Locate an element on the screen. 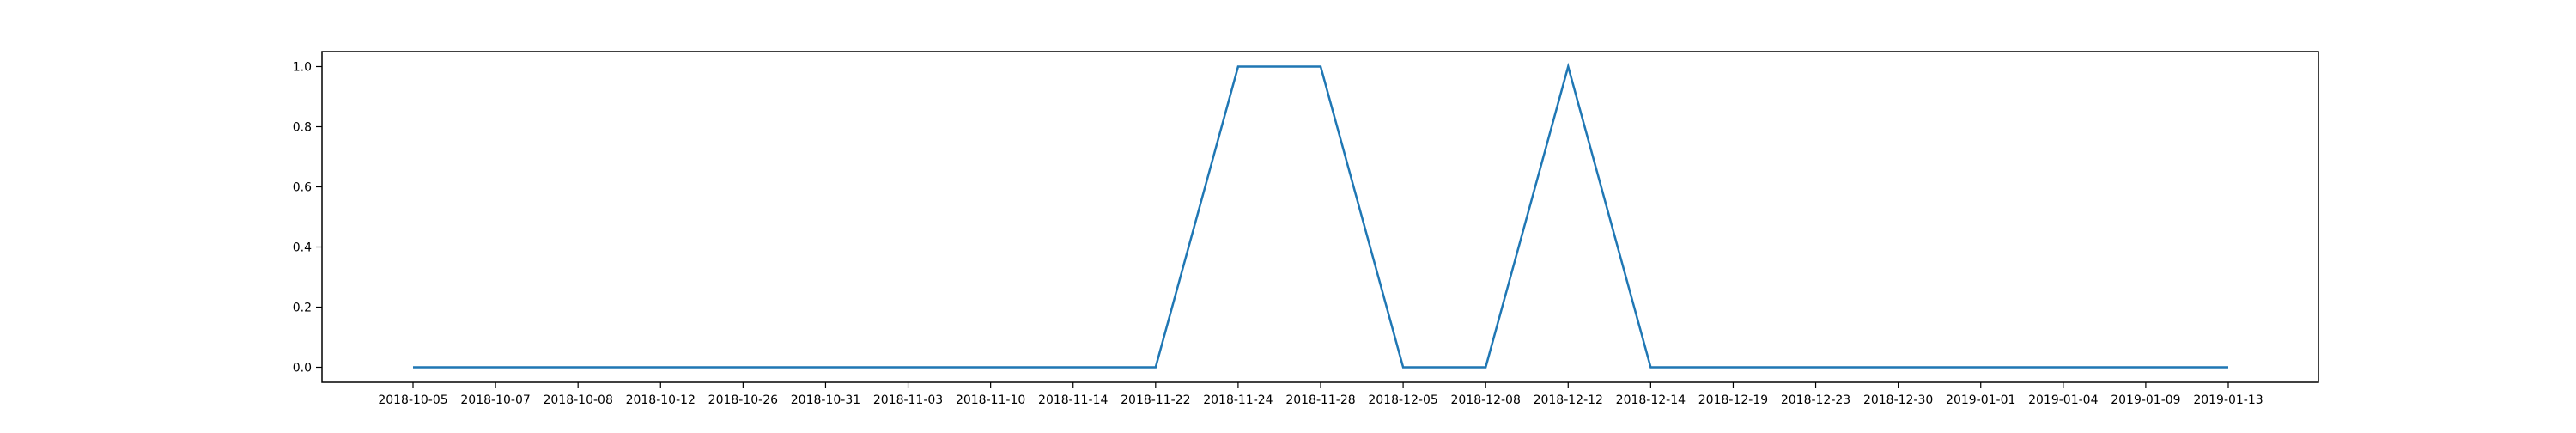  x-tick-label: 2018-12-12 is located at coordinates (1568, 400).